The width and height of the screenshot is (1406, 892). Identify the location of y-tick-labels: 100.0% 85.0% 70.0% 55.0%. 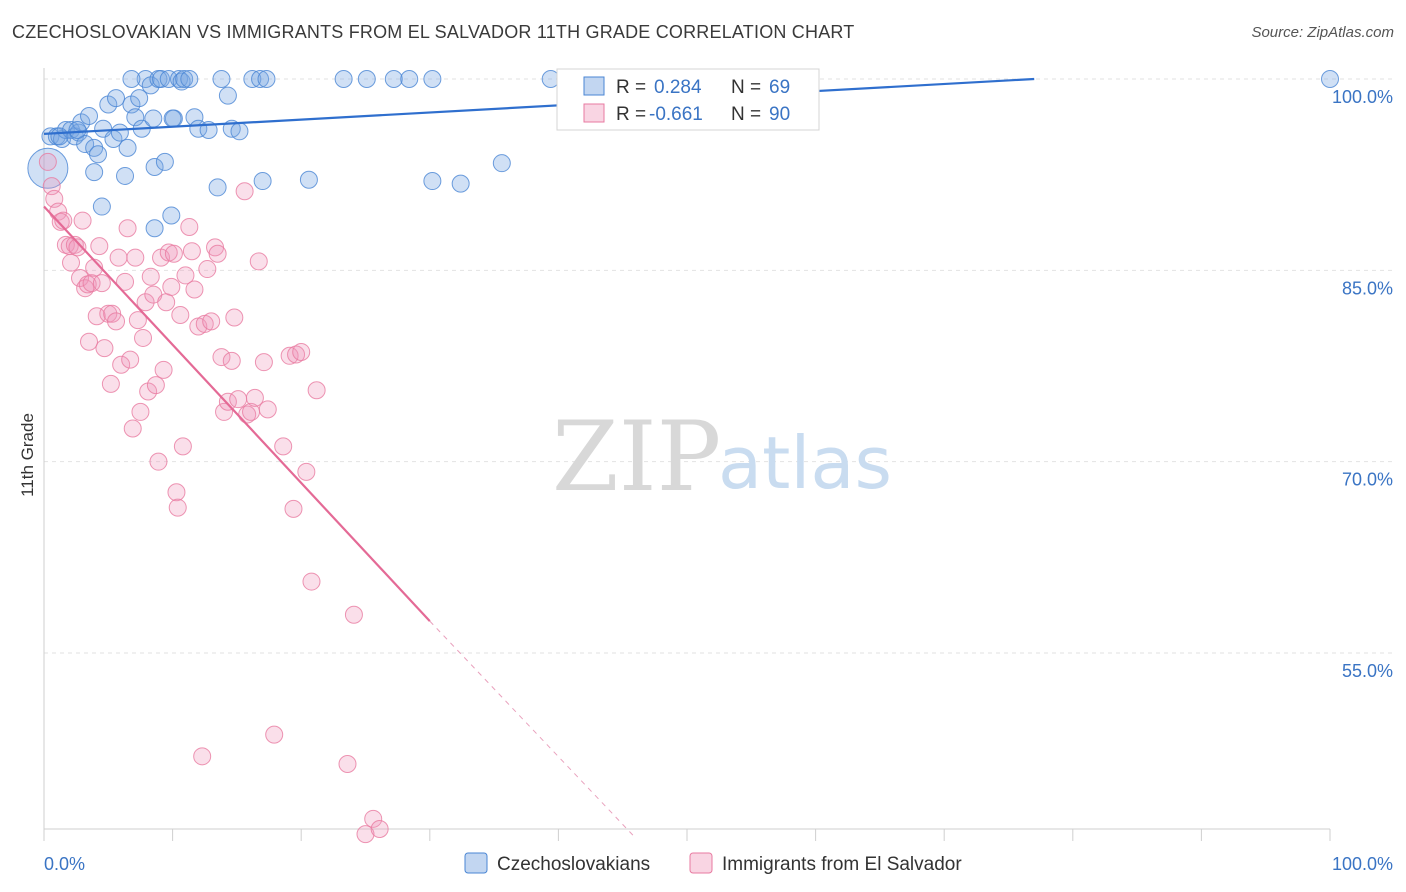
(1362, 384).